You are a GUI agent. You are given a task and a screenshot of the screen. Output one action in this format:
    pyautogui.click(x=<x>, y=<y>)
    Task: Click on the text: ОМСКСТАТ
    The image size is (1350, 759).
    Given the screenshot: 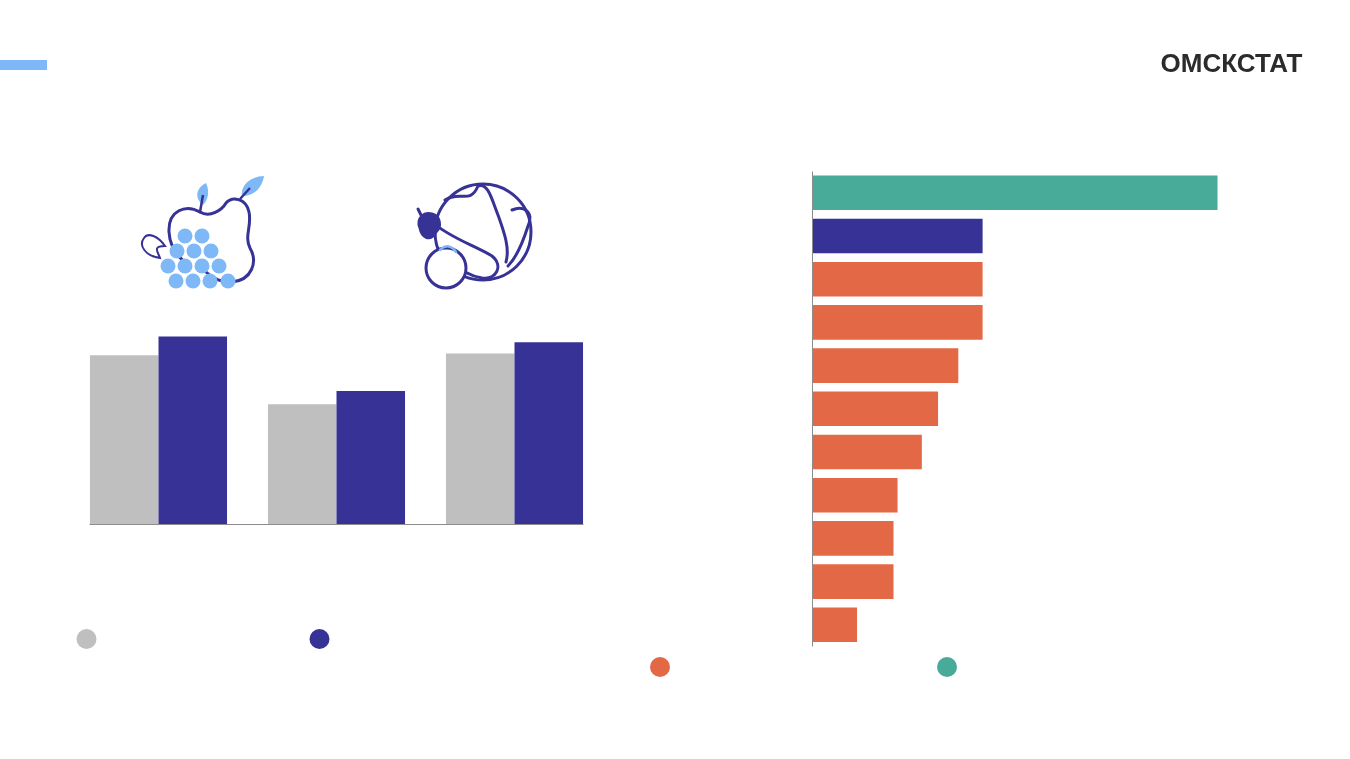 What is the action you would take?
    pyautogui.click(x=1231, y=62)
    